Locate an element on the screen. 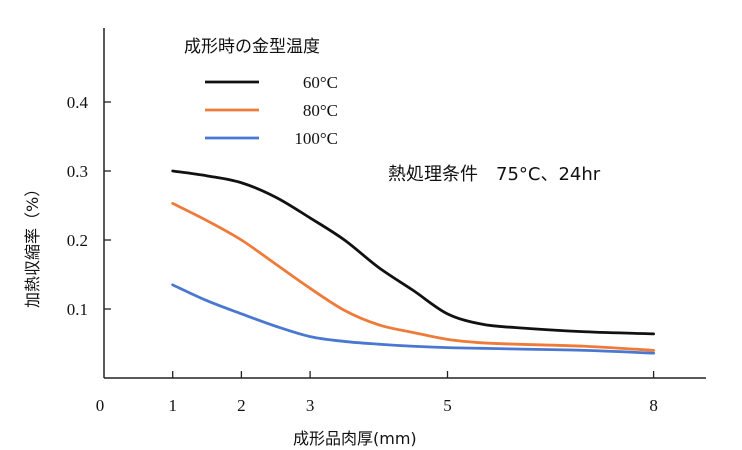  x-tick-label: 5 is located at coordinates (447, 405).